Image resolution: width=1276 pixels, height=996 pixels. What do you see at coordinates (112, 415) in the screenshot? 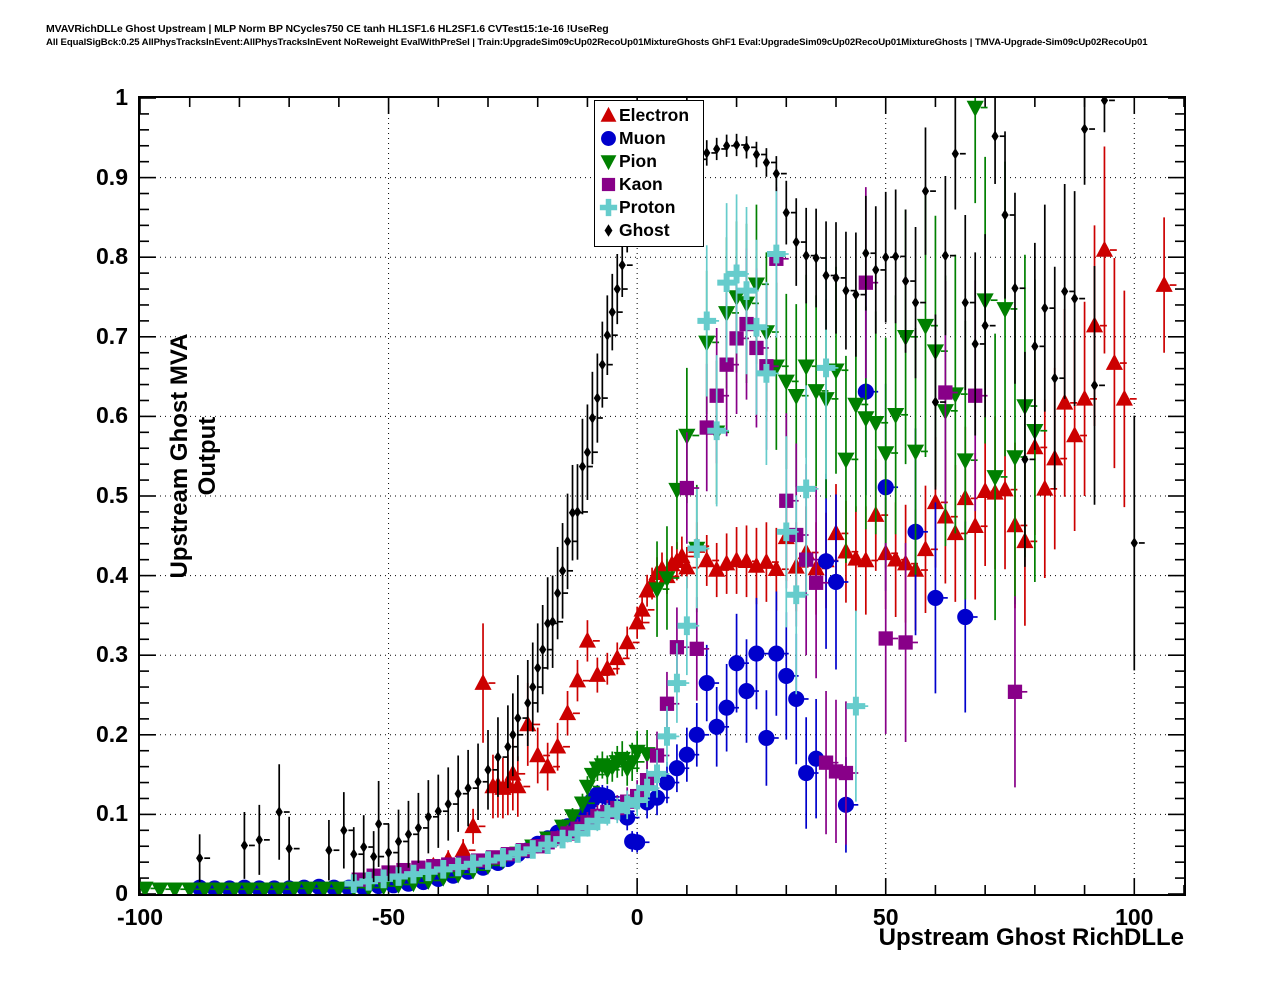
I see `y-tick-label: 0.6` at bounding box center [112, 415].